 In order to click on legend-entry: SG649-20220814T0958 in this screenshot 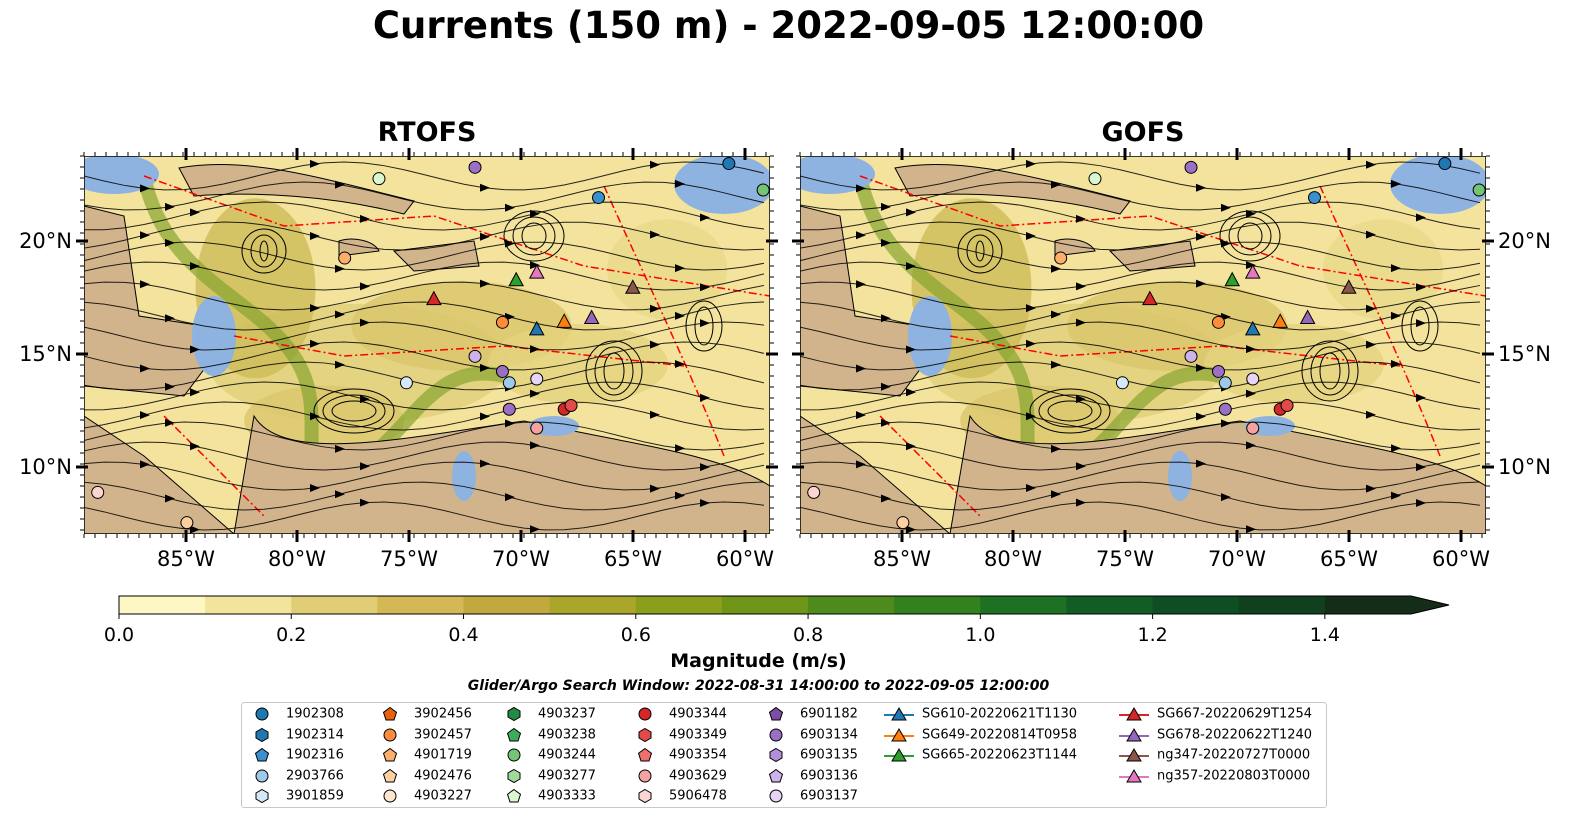, I will do `click(980, 735)`.